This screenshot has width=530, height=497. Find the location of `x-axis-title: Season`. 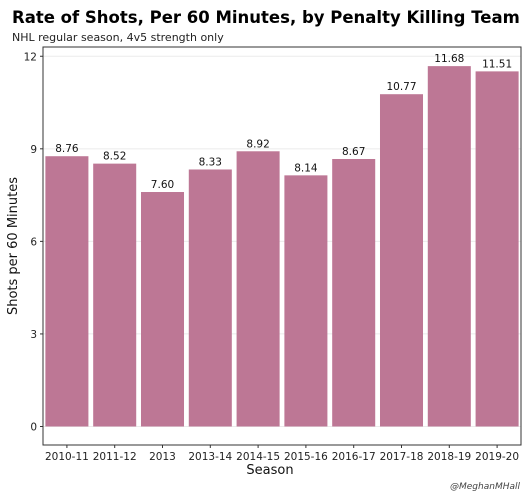

x-axis-title: Season is located at coordinates (269, 470).